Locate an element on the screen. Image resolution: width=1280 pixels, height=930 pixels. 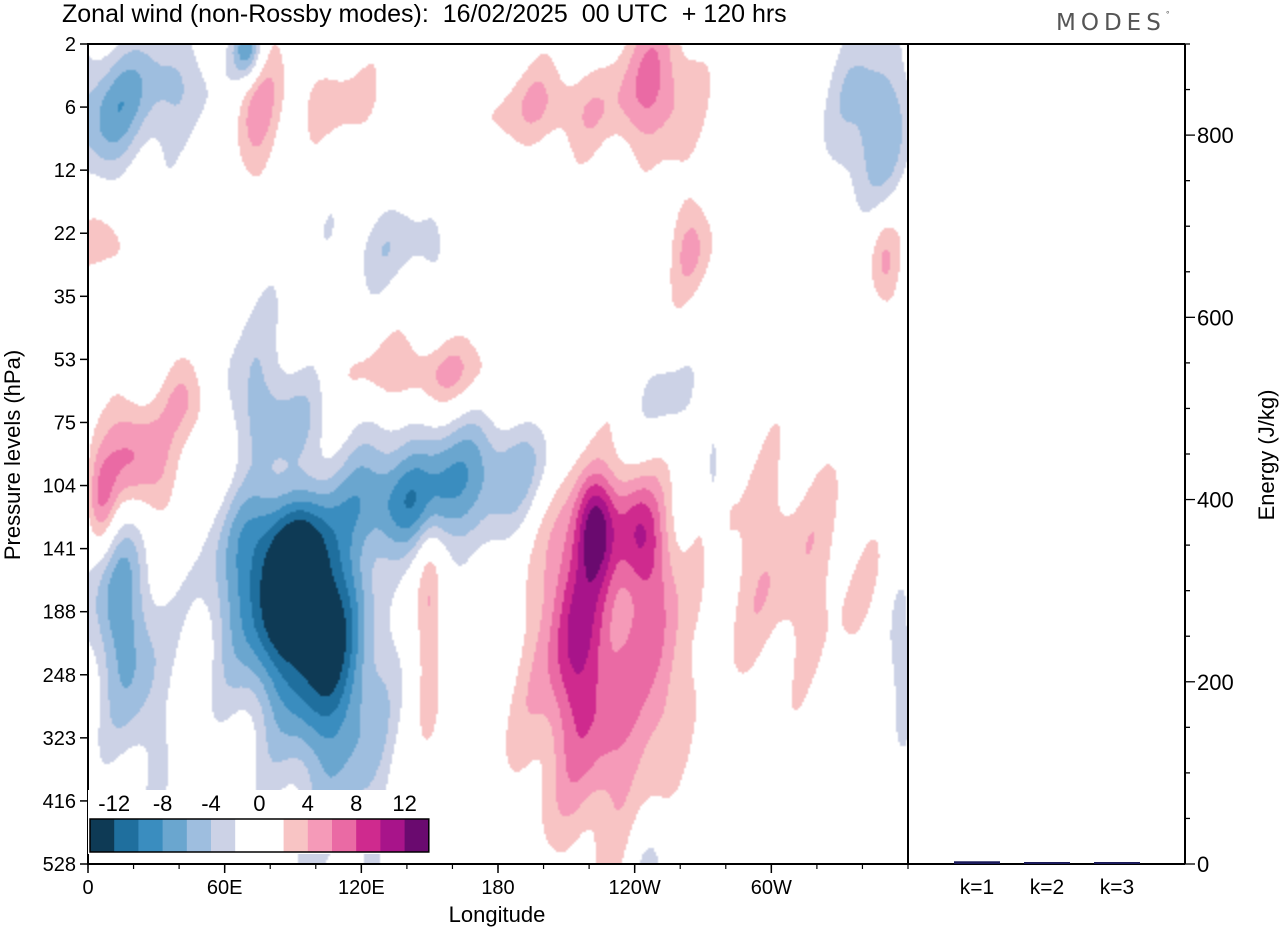
x-tick-label: 60E is located at coordinates (225, 888).